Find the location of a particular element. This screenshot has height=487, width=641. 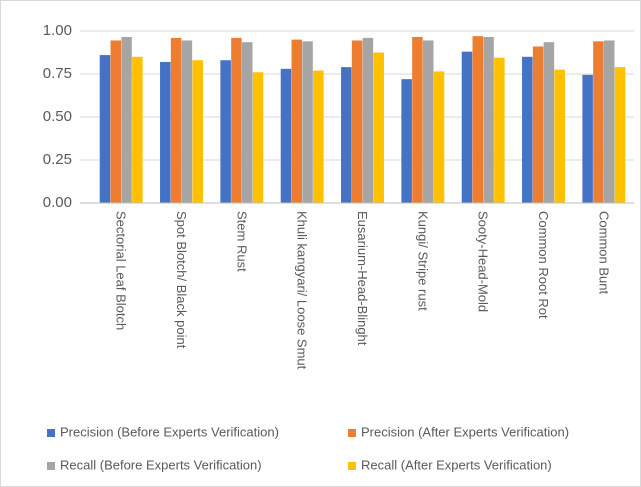

x-tick-label: Common Bunt is located at coordinates (603, 252).